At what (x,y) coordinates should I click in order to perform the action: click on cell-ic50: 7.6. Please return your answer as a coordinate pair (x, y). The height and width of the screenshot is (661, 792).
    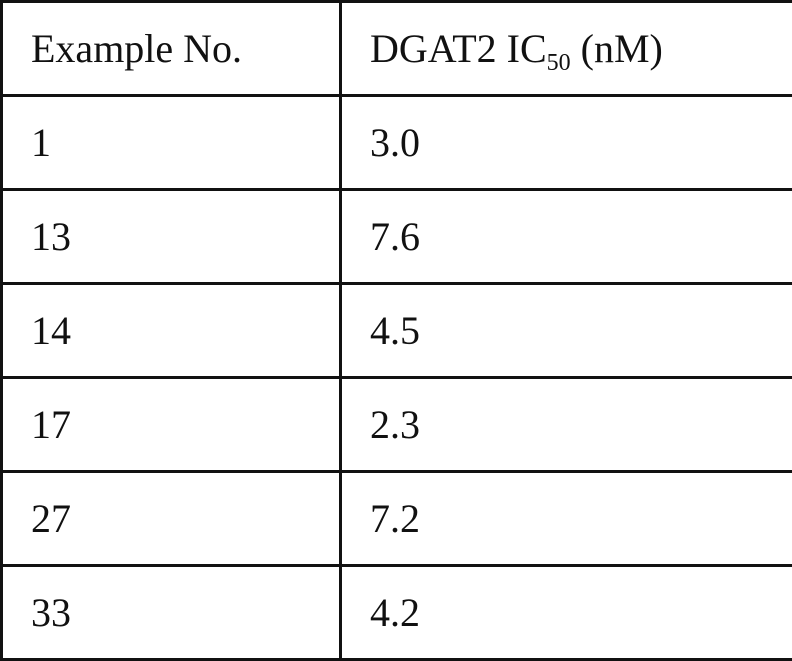
    Looking at the image, I should click on (566, 237).